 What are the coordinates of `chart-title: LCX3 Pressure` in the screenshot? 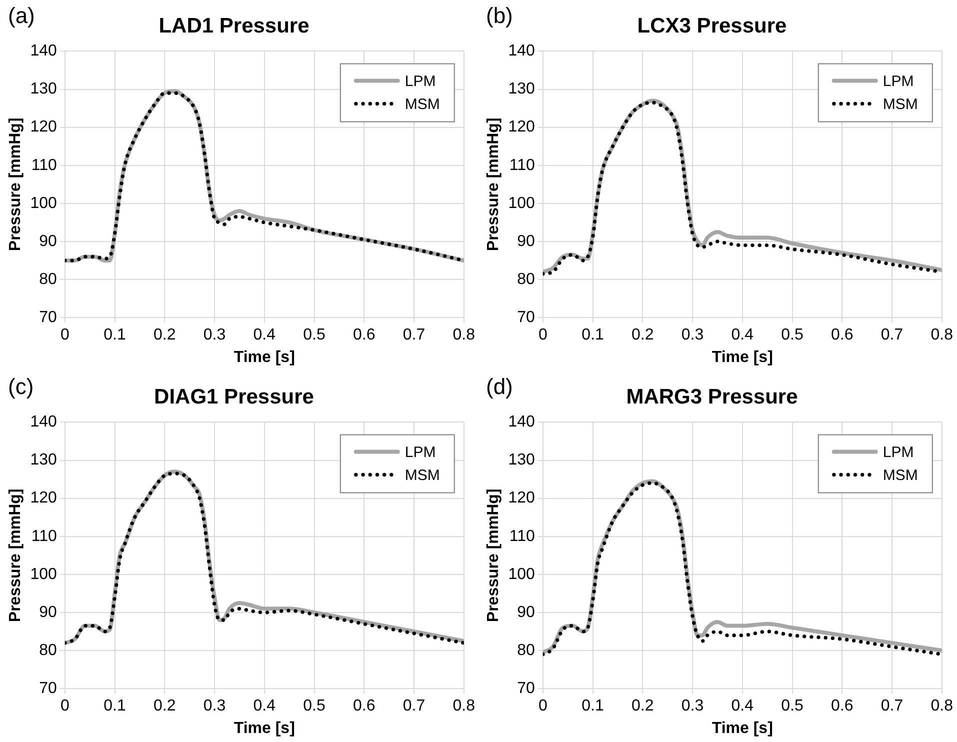 It's located at (712, 26).